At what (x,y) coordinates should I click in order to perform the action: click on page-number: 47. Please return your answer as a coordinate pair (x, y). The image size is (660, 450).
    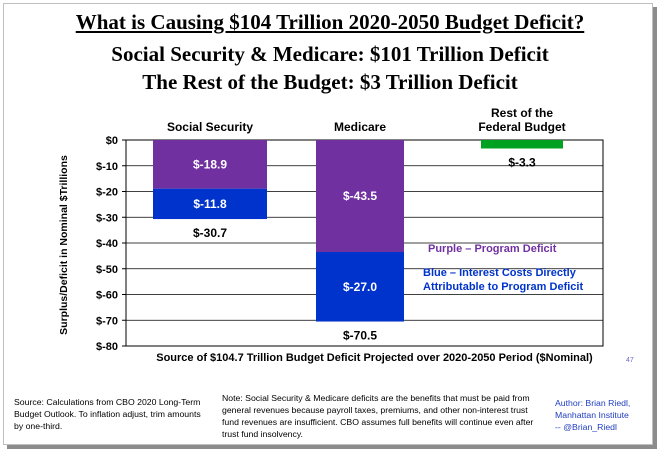
    Looking at the image, I should click on (630, 360).